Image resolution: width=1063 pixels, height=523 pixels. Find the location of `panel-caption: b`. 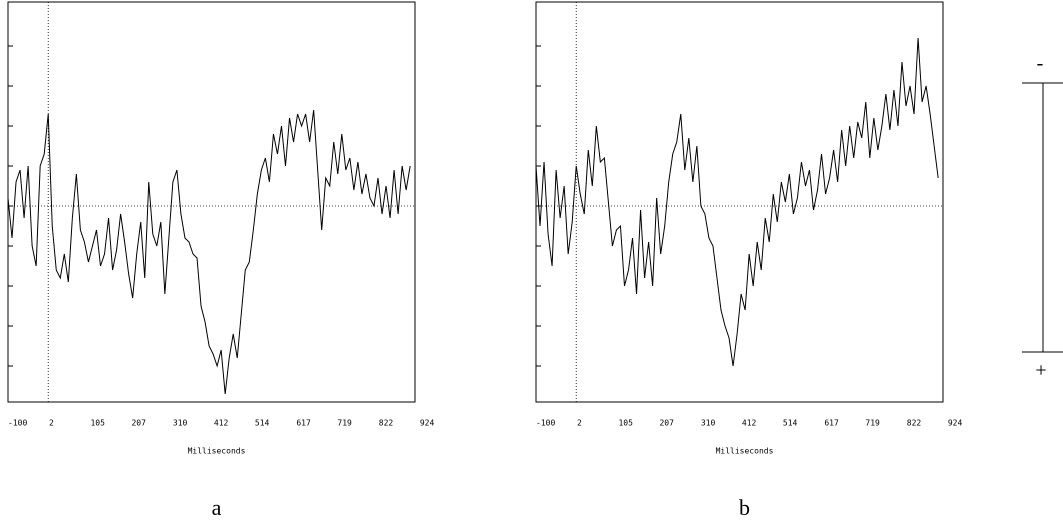

panel-caption: b is located at coordinates (744, 507).